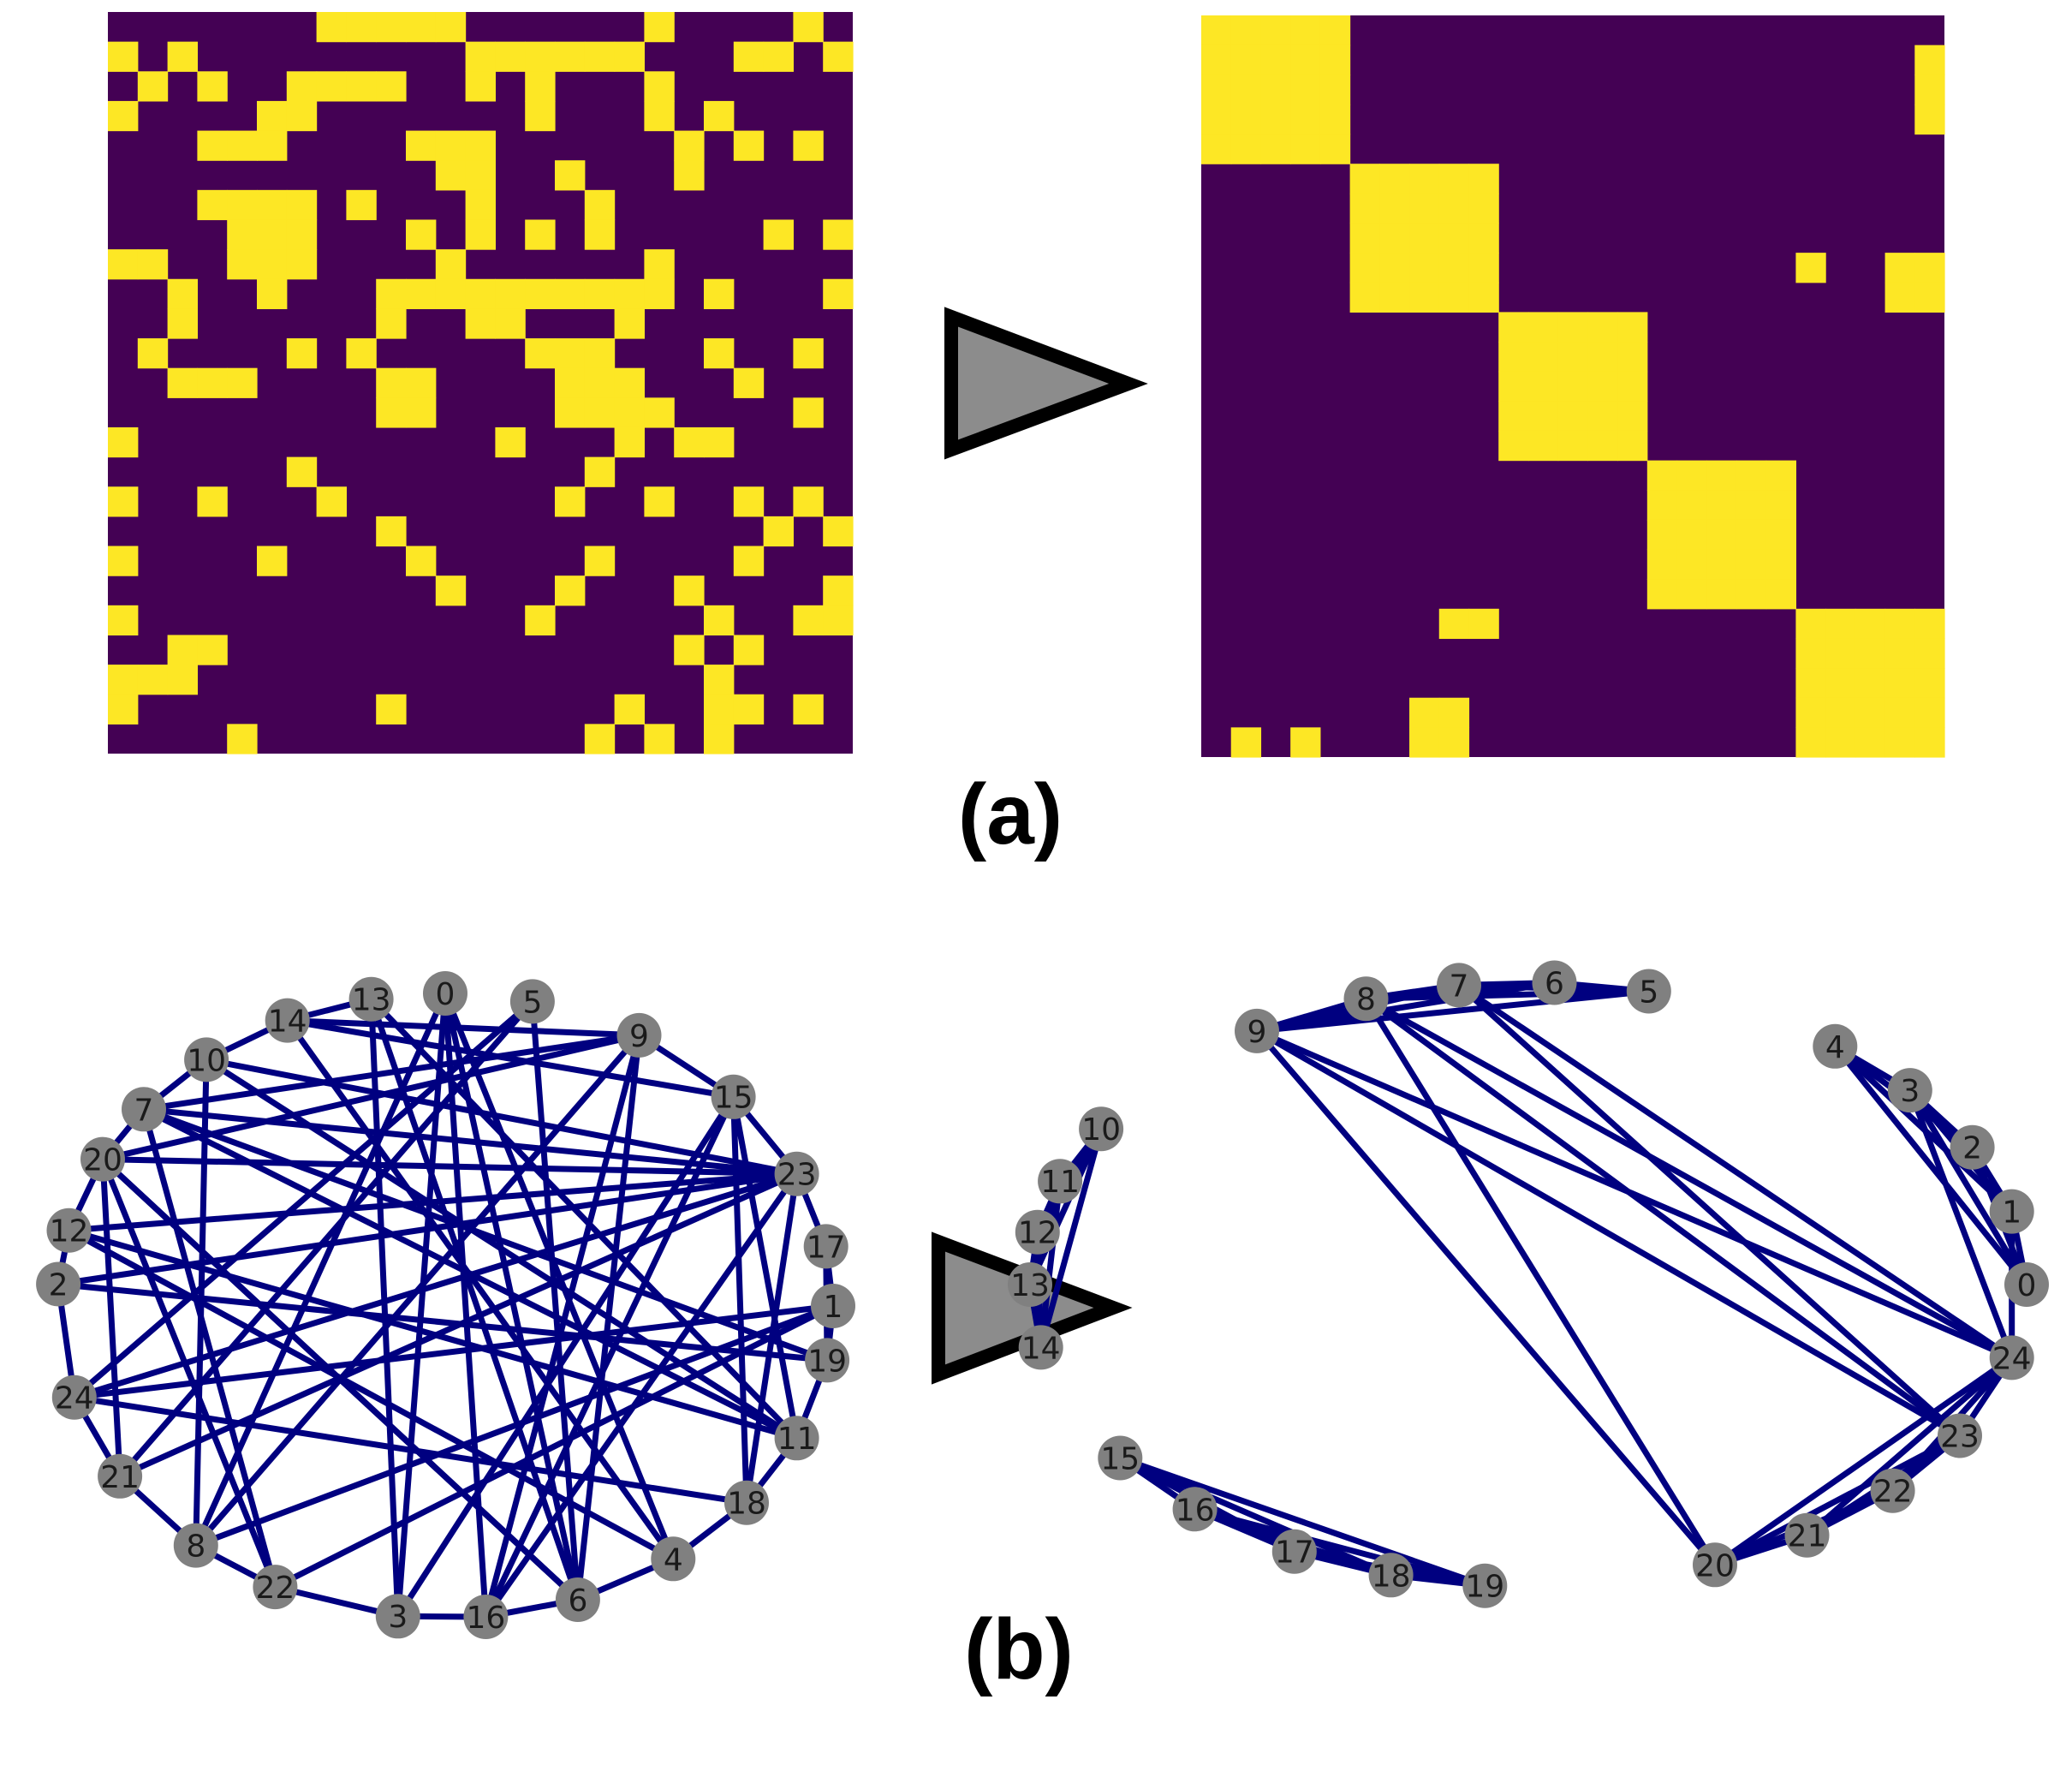 This screenshot has height=1777, width=2072. I want to click on graph-before-node-label: 17, so click(826, 1247).